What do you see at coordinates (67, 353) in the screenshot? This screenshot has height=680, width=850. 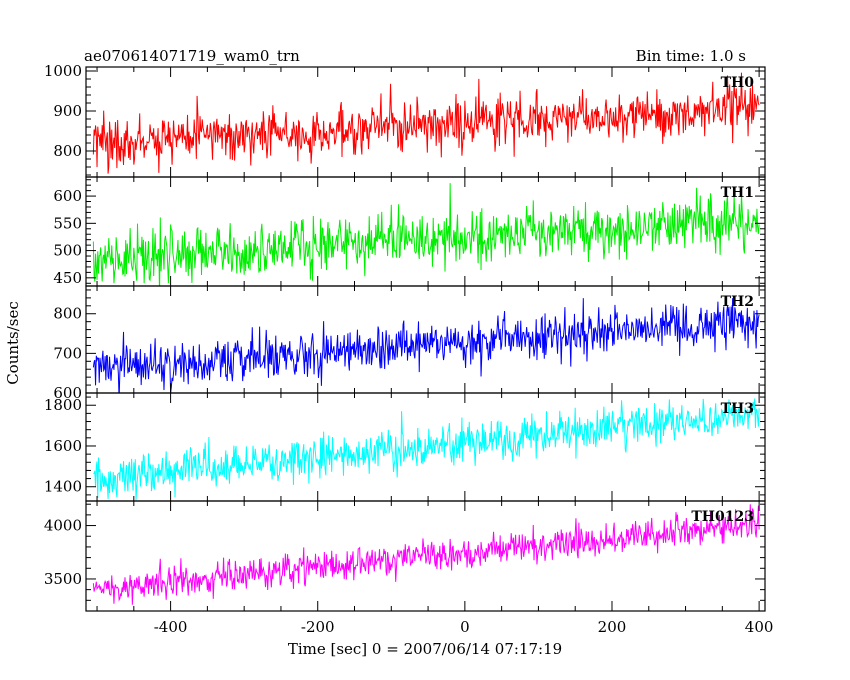 I see `y-tick-label: 700` at bounding box center [67, 353].